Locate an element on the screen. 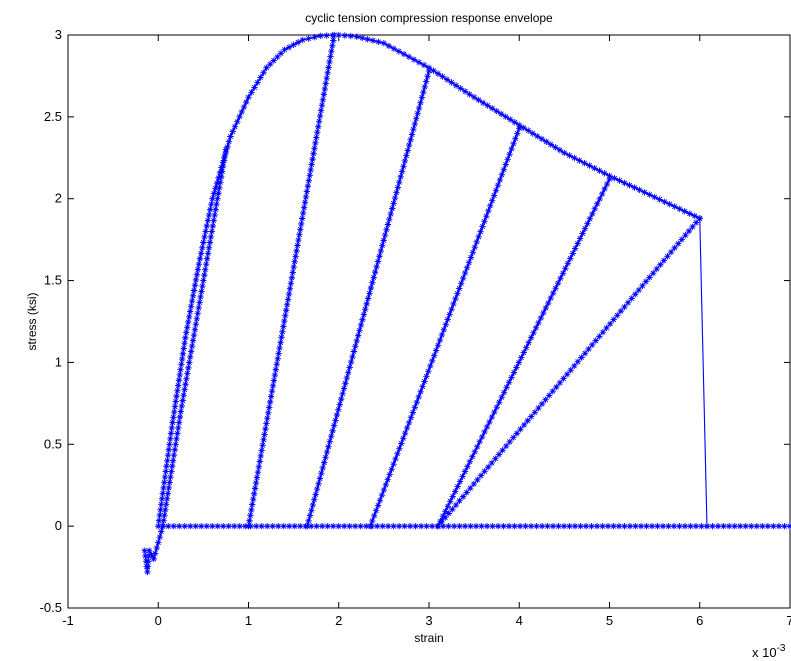 This screenshot has width=791, height=661. x-tick-label: -1 is located at coordinates (68, 620).